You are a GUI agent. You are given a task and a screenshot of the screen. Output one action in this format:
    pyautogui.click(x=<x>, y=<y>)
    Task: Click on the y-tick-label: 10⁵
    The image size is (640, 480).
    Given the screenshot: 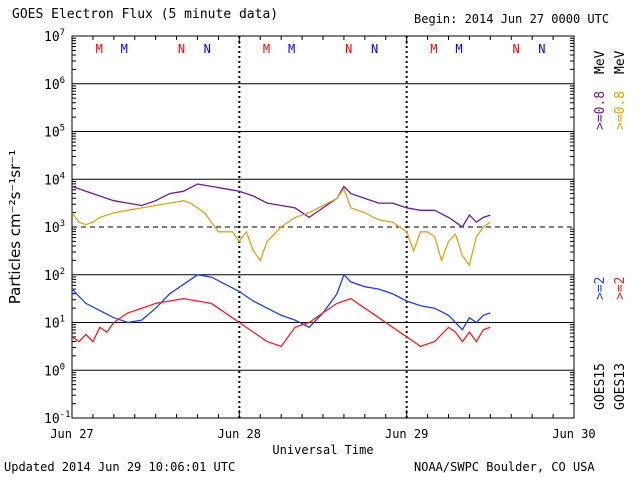 What is the action you would take?
    pyautogui.click(x=54, y=132)
    